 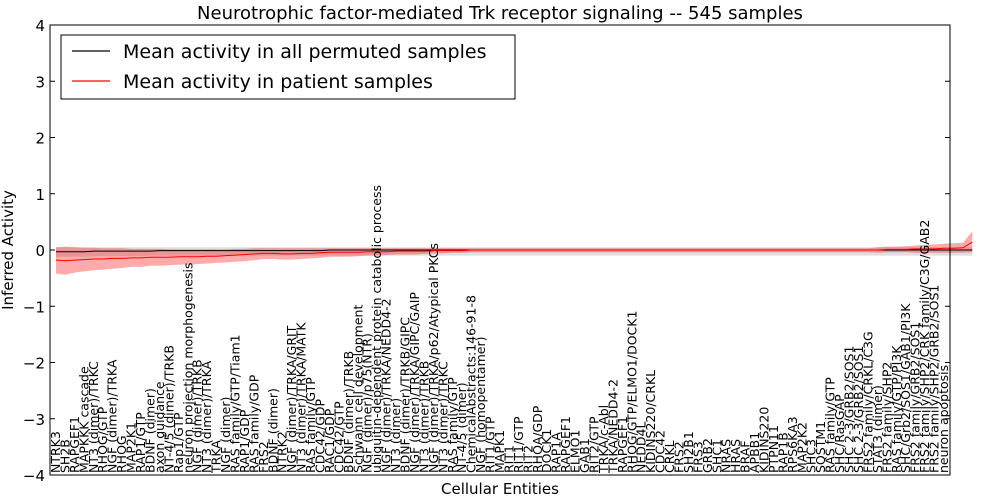 I want to click on x-tick-label: RHOG, so click(x=121, y=454).